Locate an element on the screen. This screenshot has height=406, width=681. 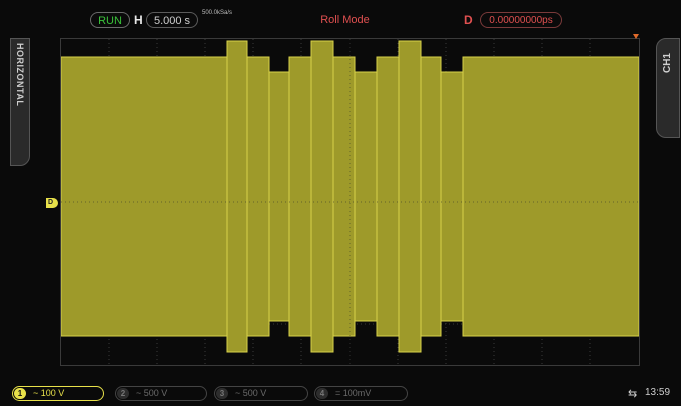
channel-3-number: 3 is located at coordinates (222, 393).